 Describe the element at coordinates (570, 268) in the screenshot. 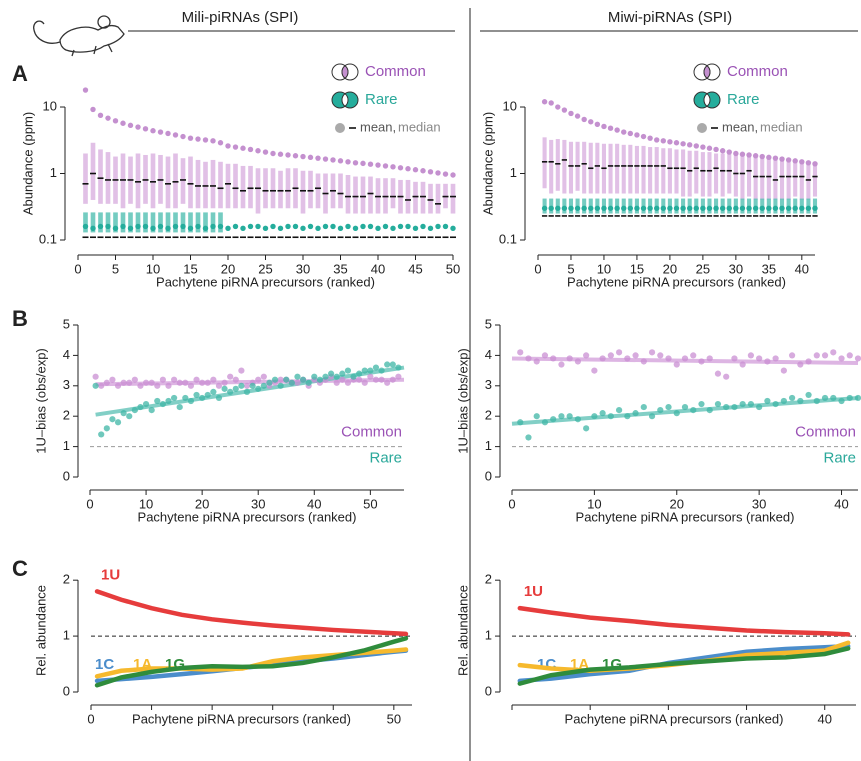

I see `x-tick-label: 5` at that location.